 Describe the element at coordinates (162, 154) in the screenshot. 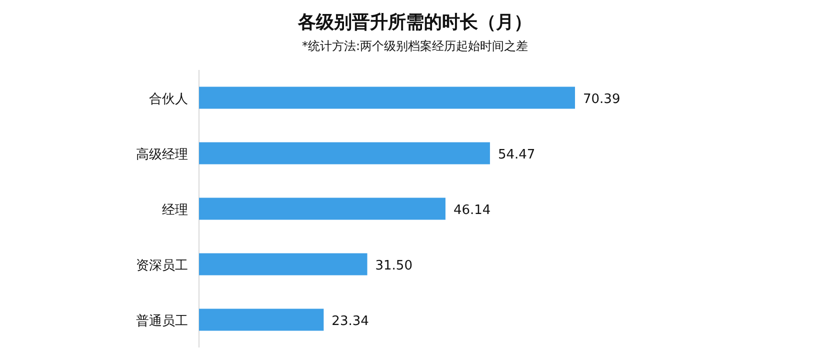

I see `category-label: 高级经理` at that location.